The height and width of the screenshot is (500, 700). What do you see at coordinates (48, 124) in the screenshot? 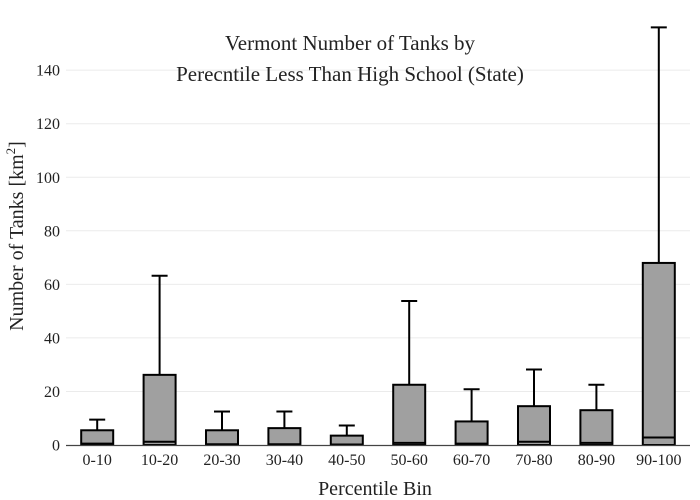
I see `y-tick-label: 120` at bounding box center [48, 124].